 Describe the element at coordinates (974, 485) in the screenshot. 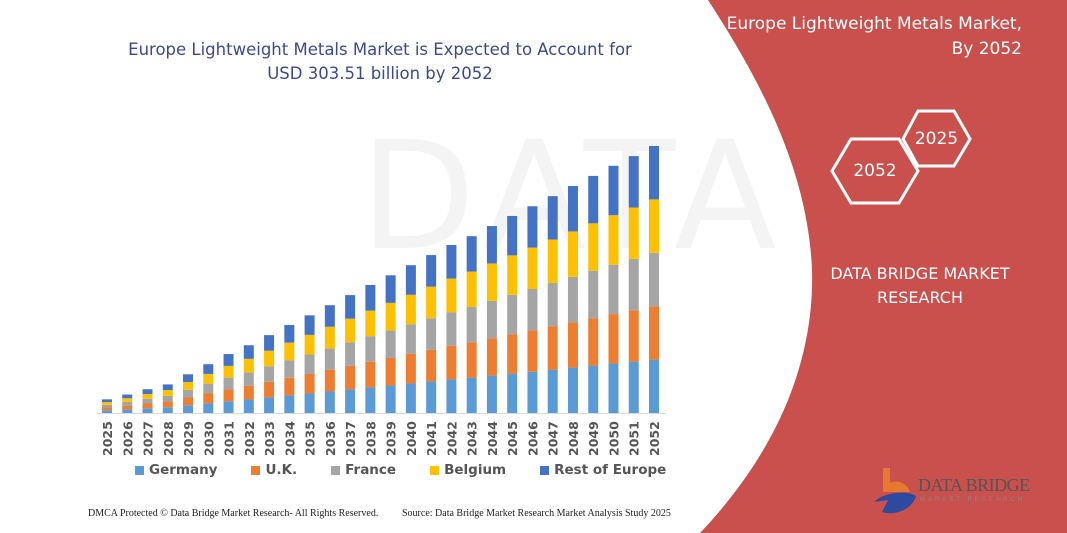

I see `logo-text: DATA BRIDGE` at that location.